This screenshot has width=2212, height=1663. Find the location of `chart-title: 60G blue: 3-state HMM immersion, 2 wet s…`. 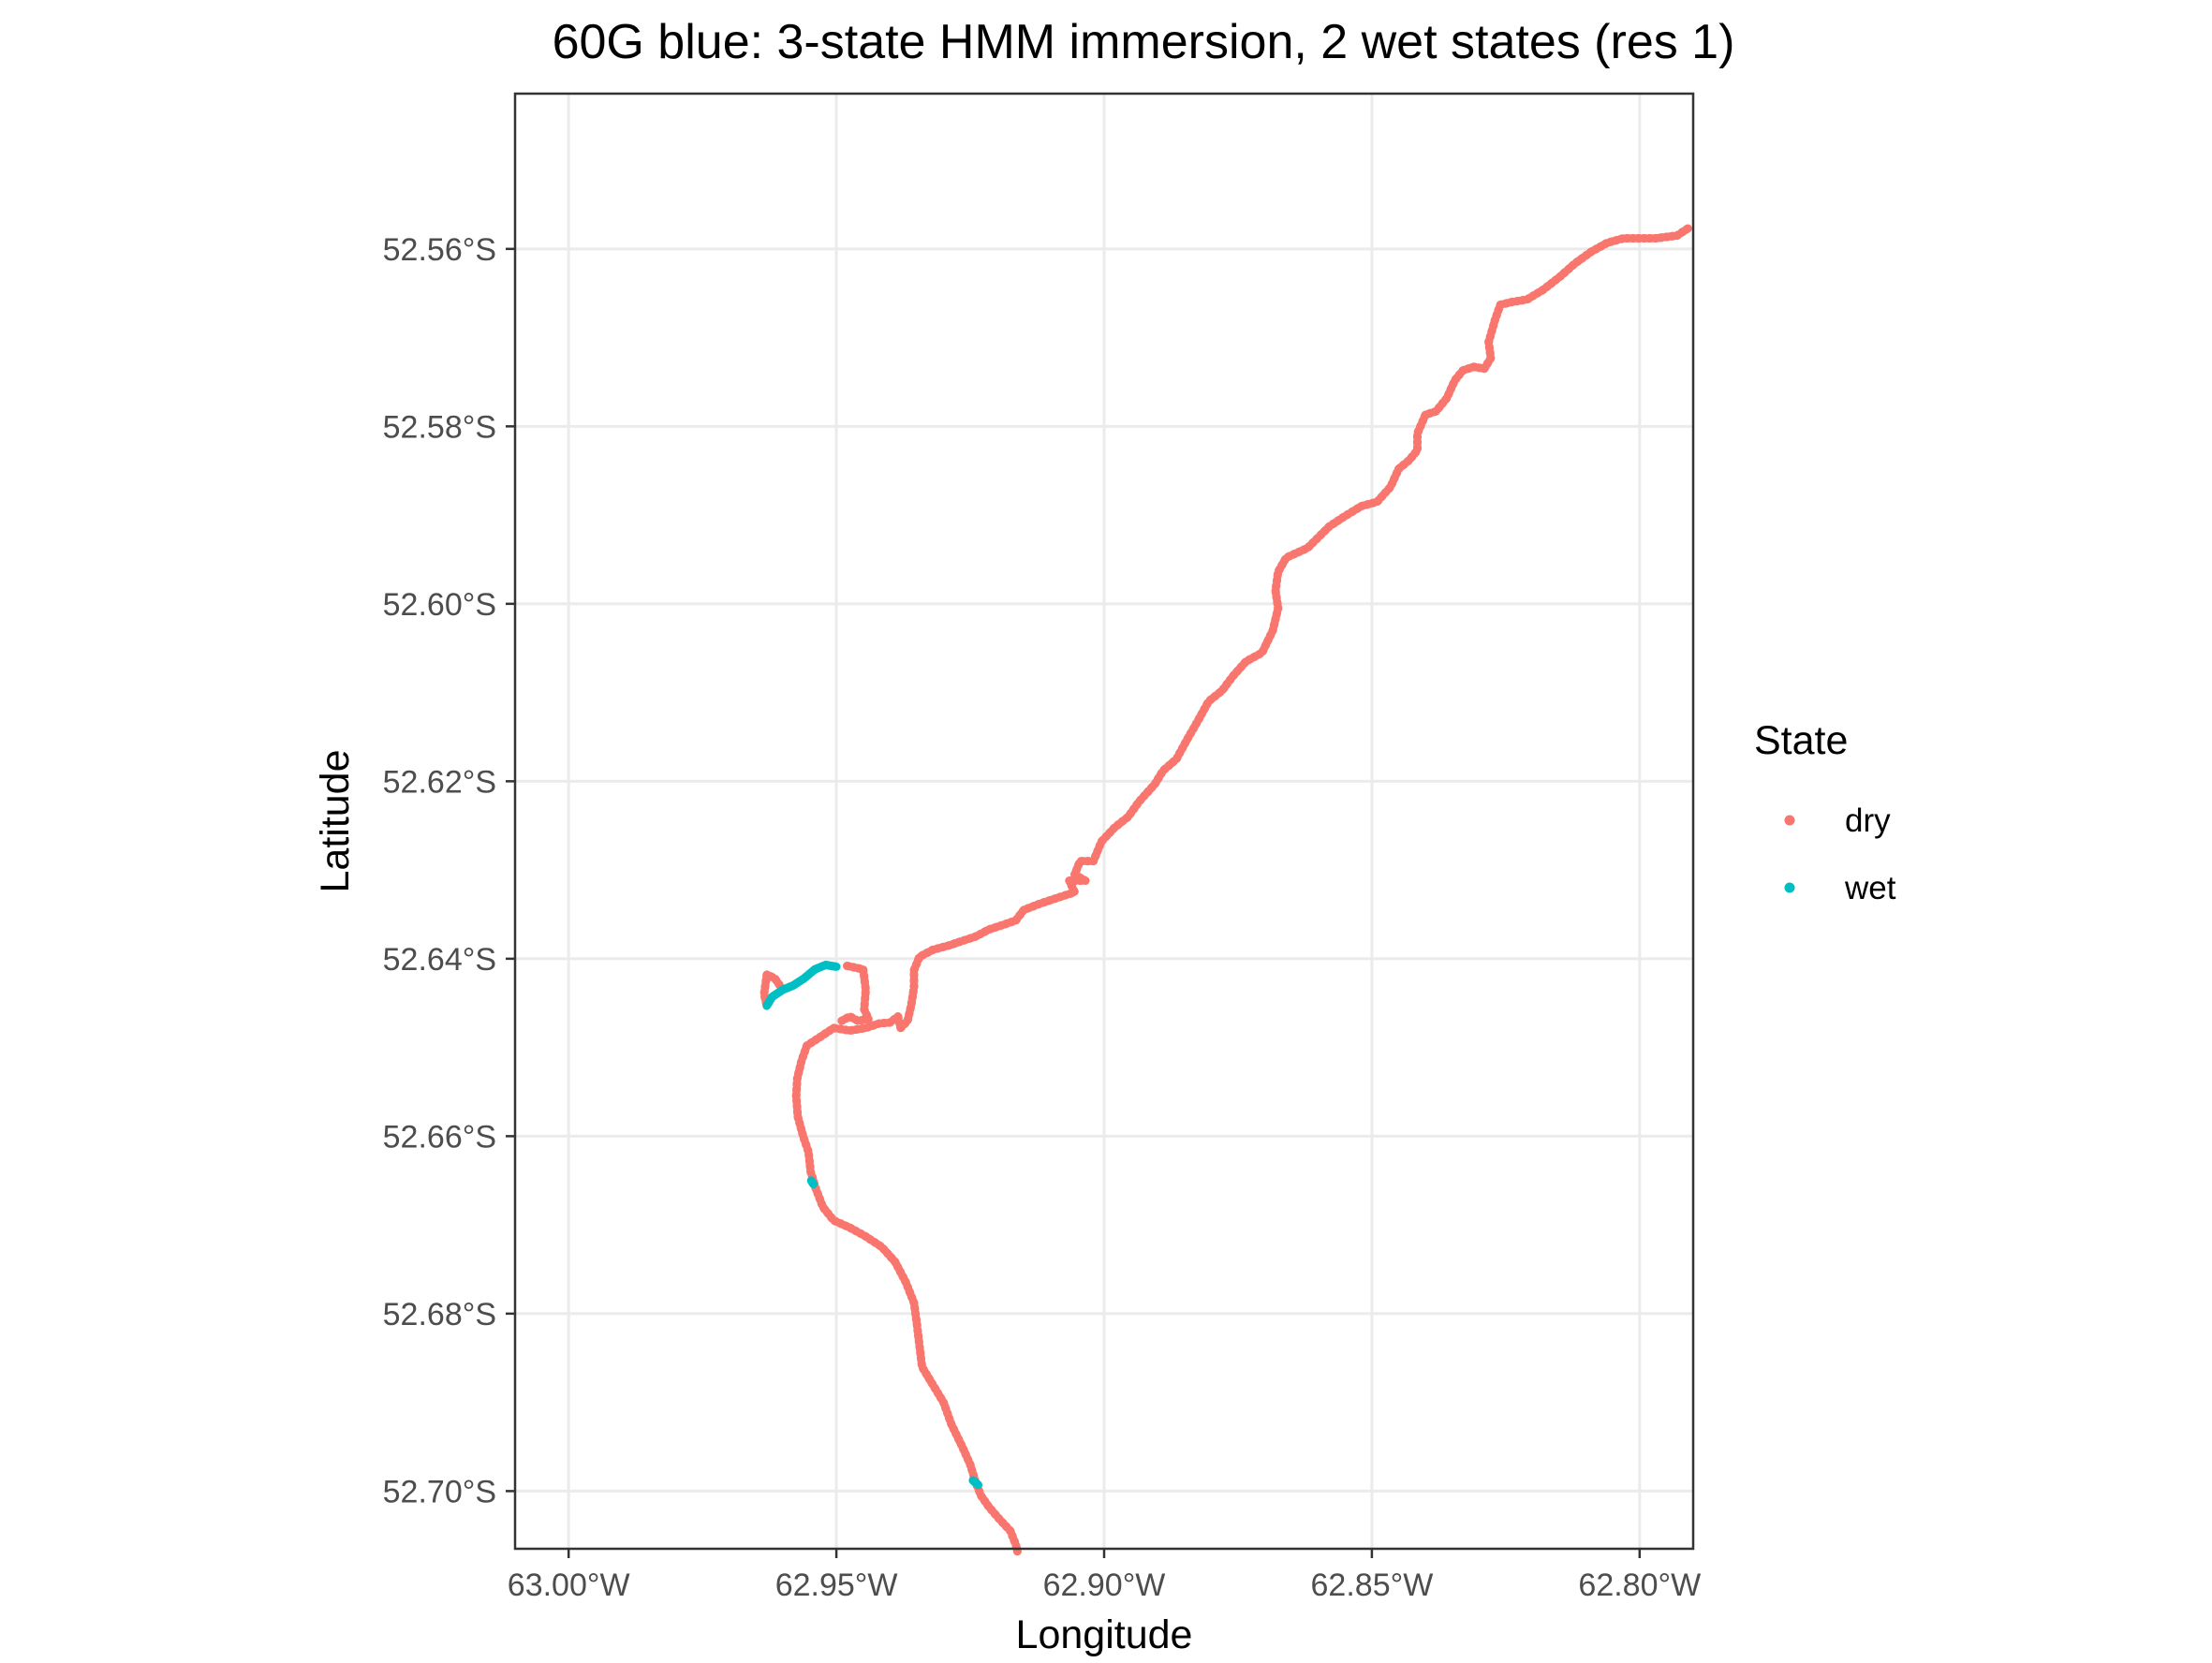

chart-title: 60G blue: 3-state HMM immersion, 2 wet s… is located at coordinates (1144, 42).